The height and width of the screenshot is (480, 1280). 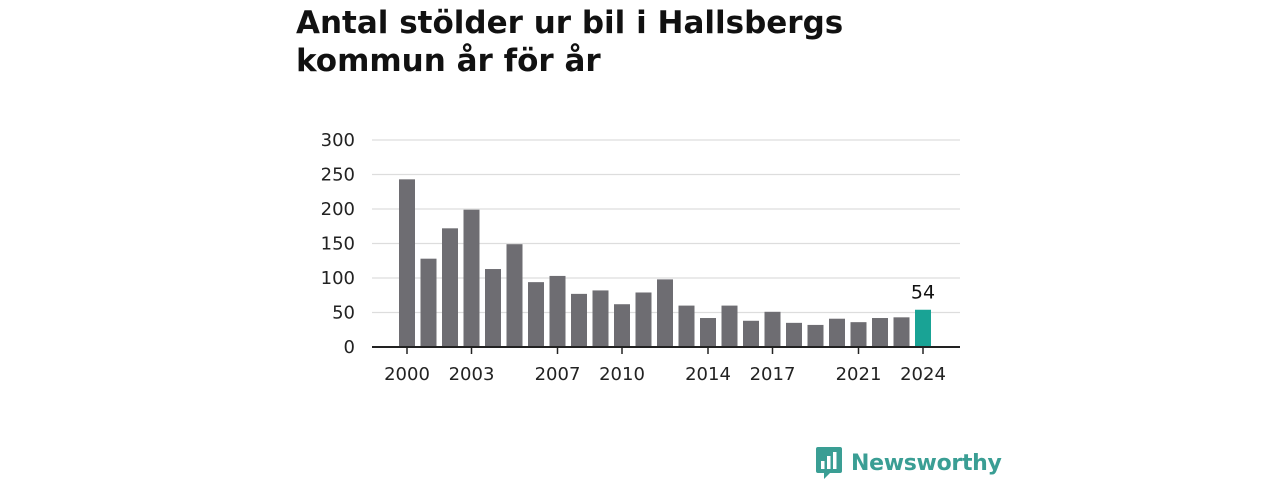 What do you see at coordinates (622, 374) in the screenshot?
I see `x-tick-label: 2010` at bounding box center [622, 374].